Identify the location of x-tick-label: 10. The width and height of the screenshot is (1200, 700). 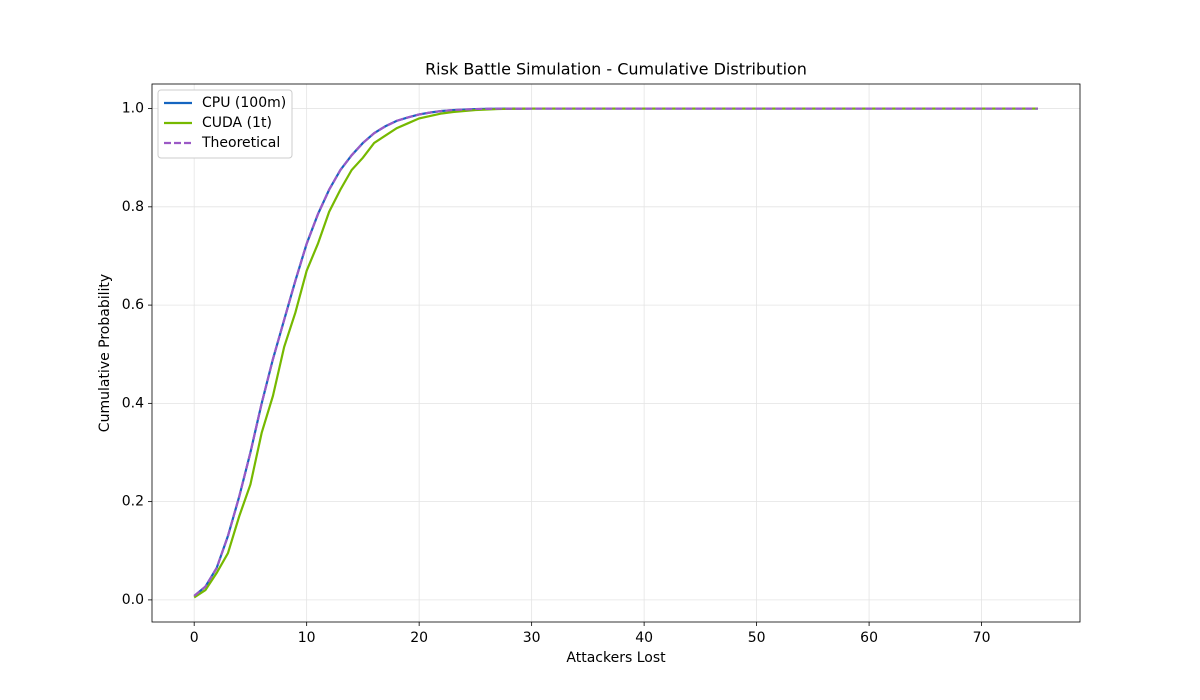
(307, 638).